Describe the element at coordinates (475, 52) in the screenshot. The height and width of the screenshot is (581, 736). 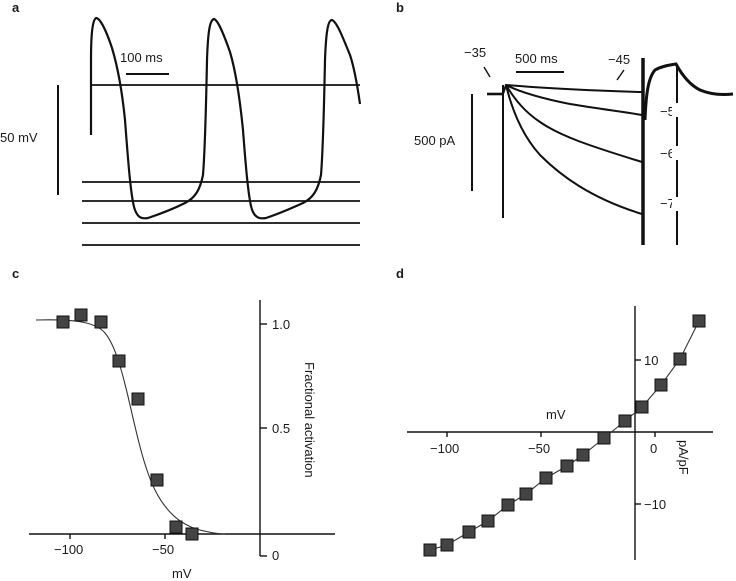
I see `panel-b-trace-label-35: −35` at that location.